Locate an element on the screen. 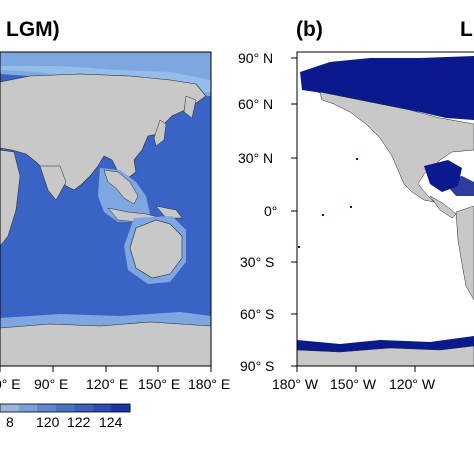 The height and width of the screenshot is (474, 474). colorbar-label: 124 is located at coordinates (111, 422).